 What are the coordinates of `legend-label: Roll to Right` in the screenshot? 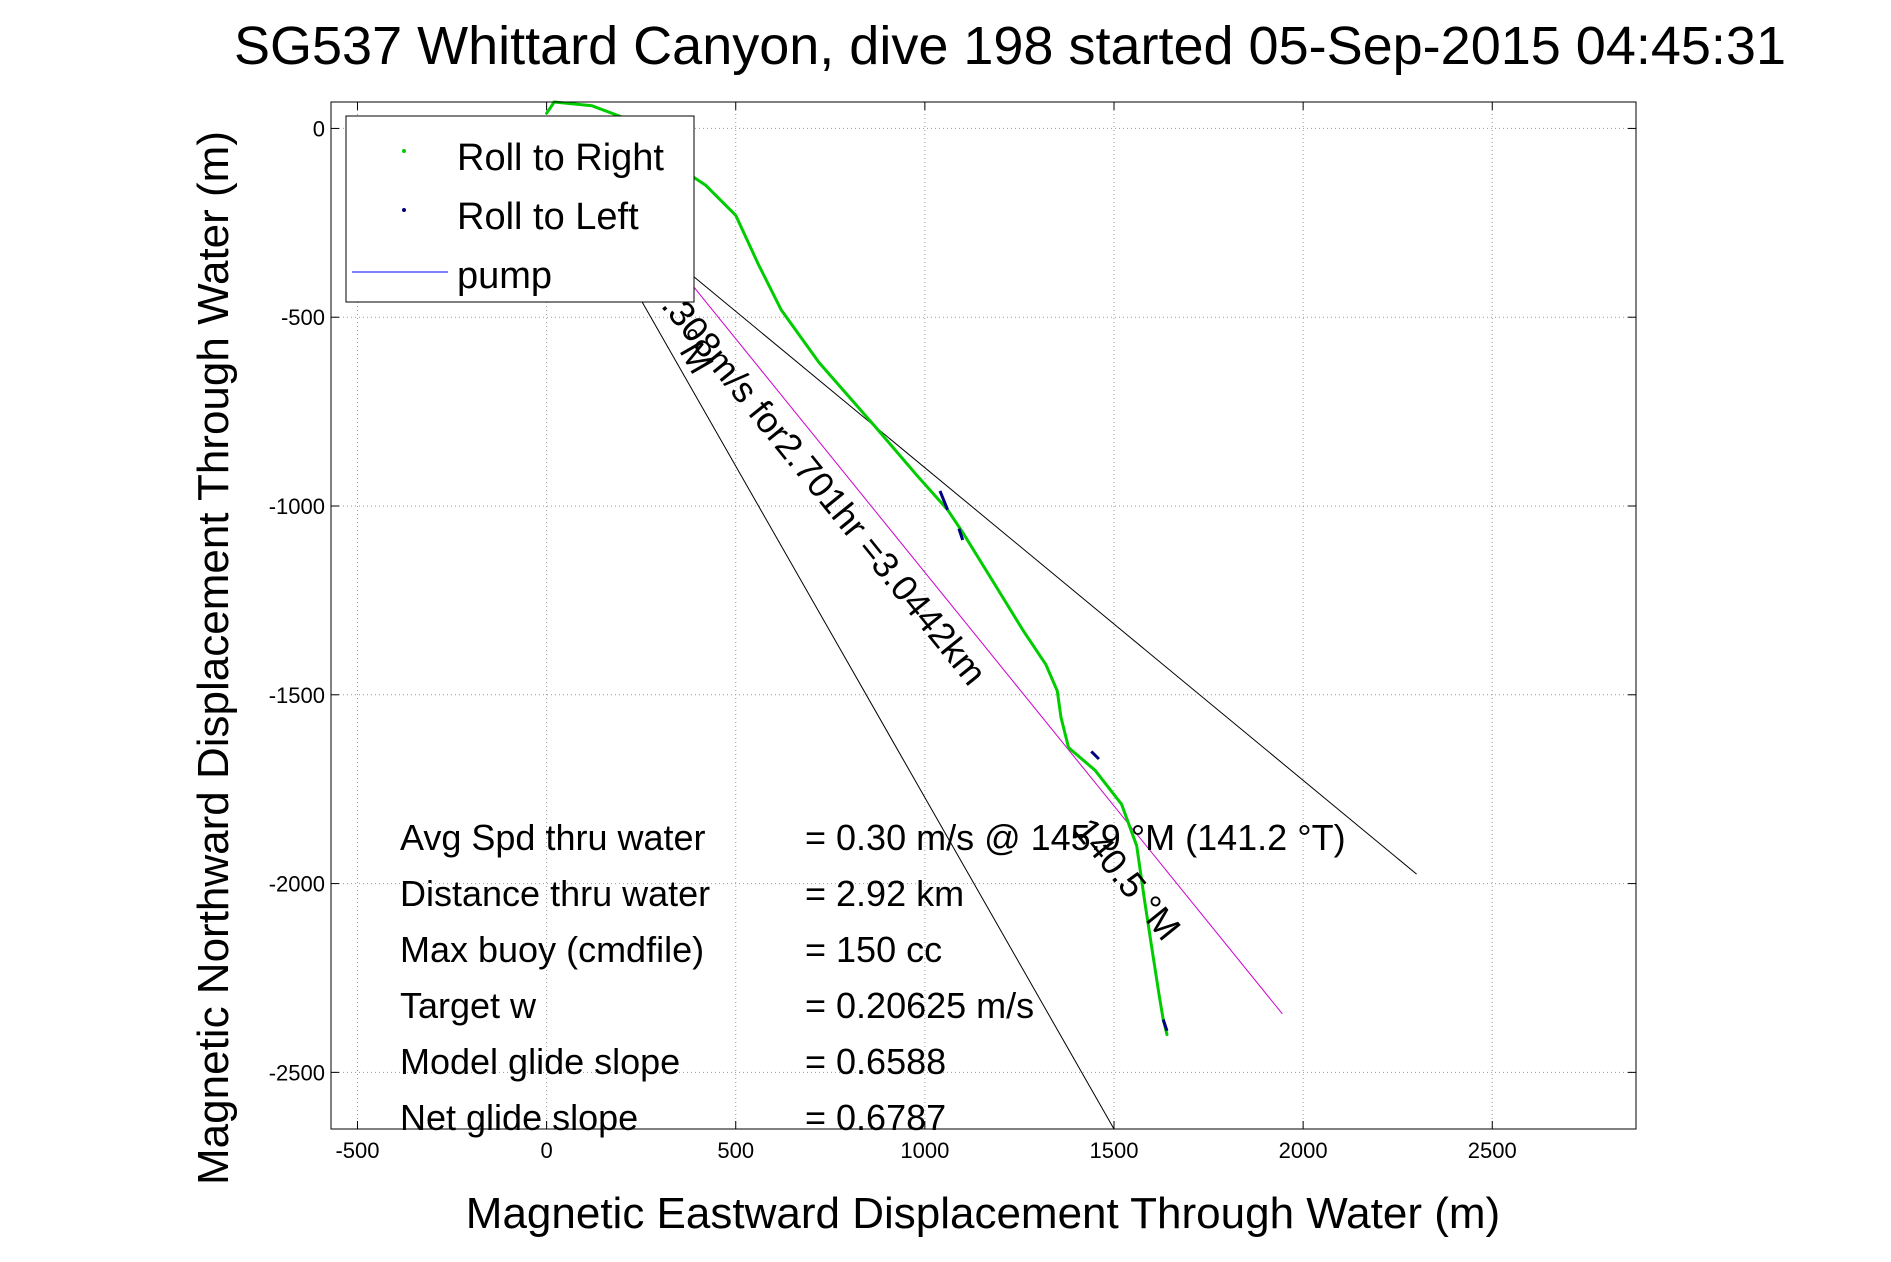 It's located at (560, 158).